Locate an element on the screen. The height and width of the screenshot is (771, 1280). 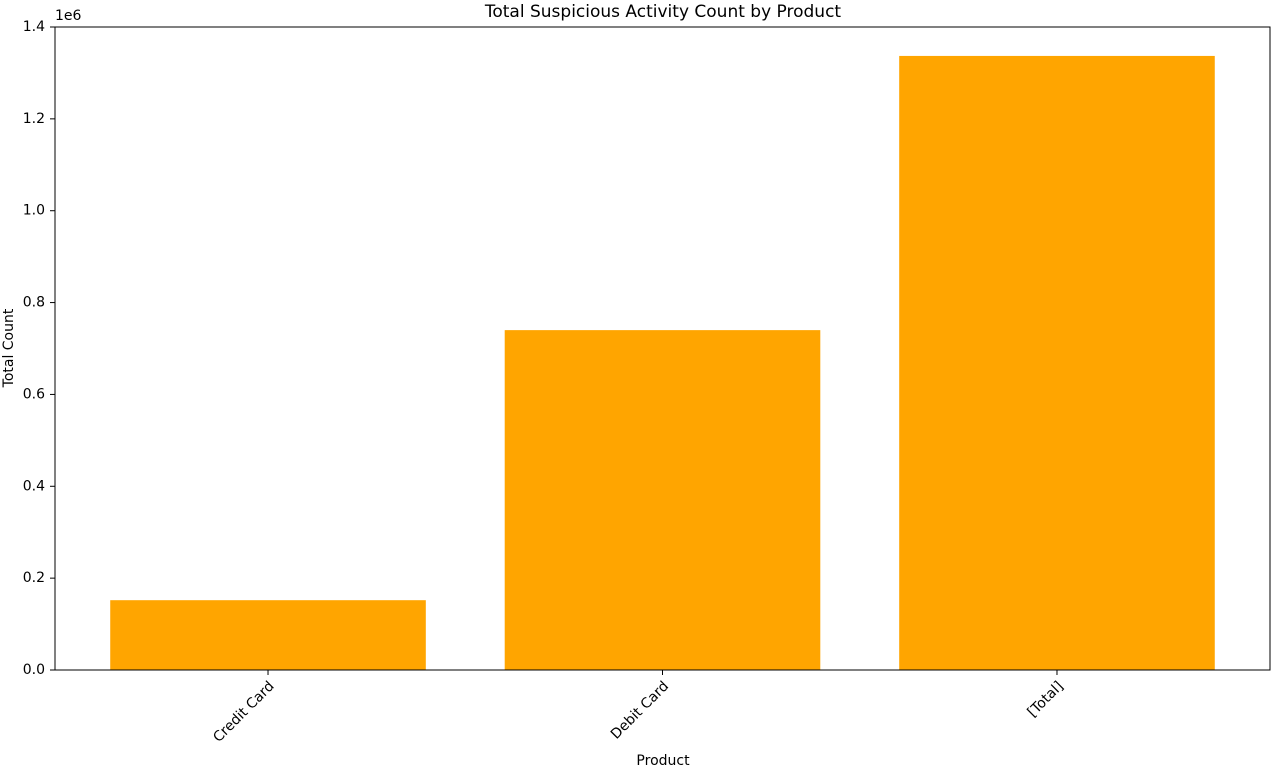
y-tick-label: 1.2 is located at coordinates (34, 119).